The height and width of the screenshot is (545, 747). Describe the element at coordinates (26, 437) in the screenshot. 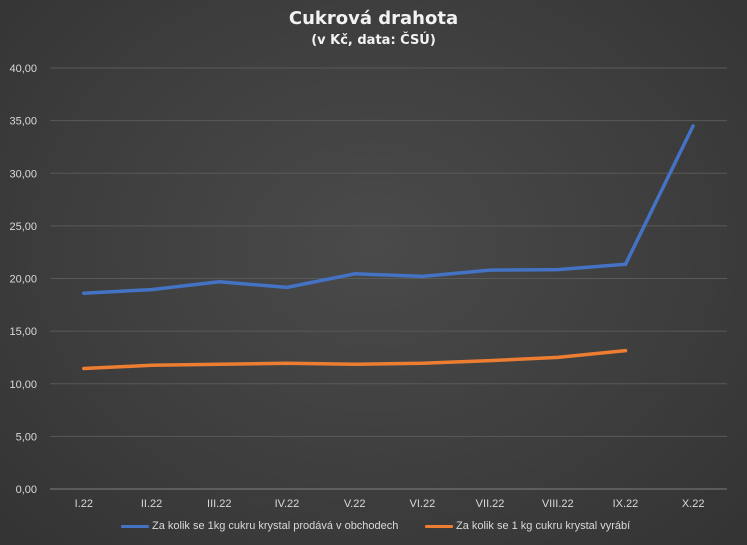

I see `y-tick-label: 5,00` at that location.